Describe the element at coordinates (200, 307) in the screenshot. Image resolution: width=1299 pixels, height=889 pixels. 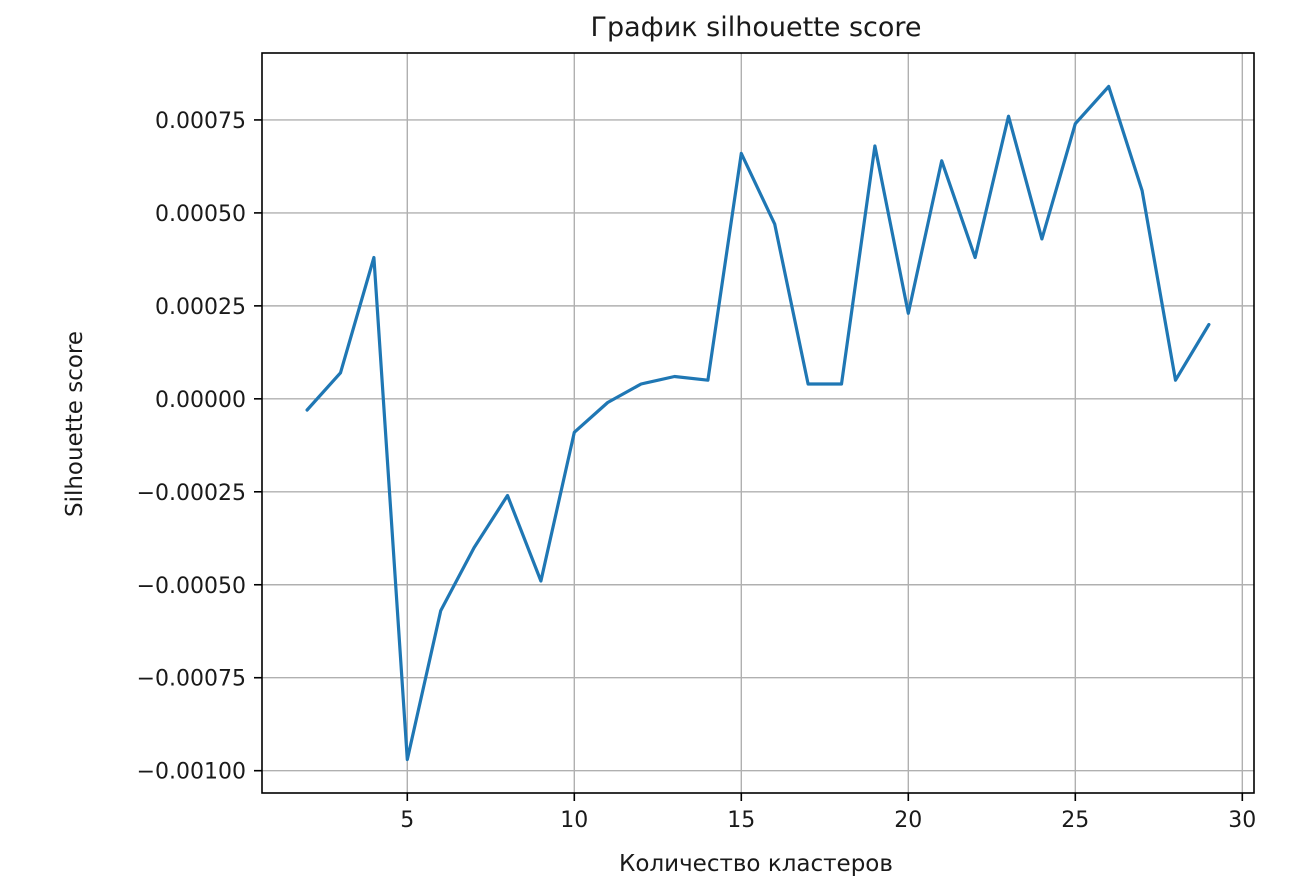
I see `y-tick-label: 0.00025` at that location.